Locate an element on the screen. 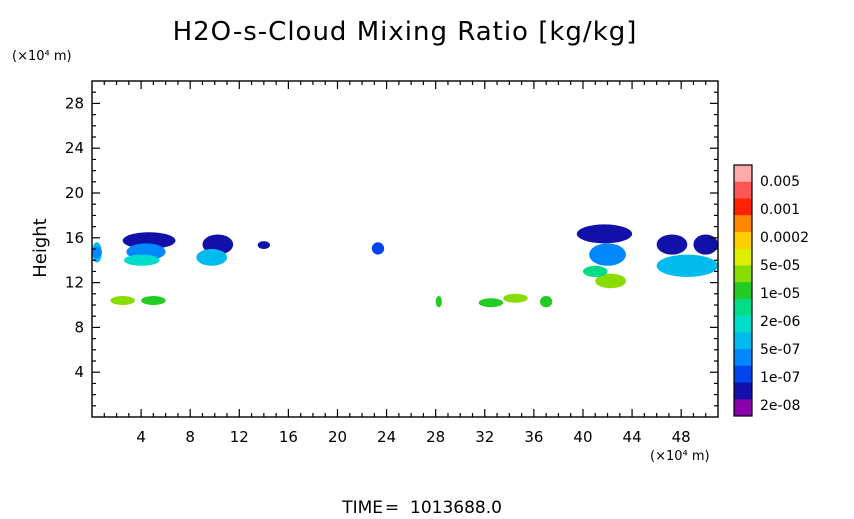 This screenshot has height=519, width=854. colorbar-label: 0.005 is located at coordinates (780, 182).